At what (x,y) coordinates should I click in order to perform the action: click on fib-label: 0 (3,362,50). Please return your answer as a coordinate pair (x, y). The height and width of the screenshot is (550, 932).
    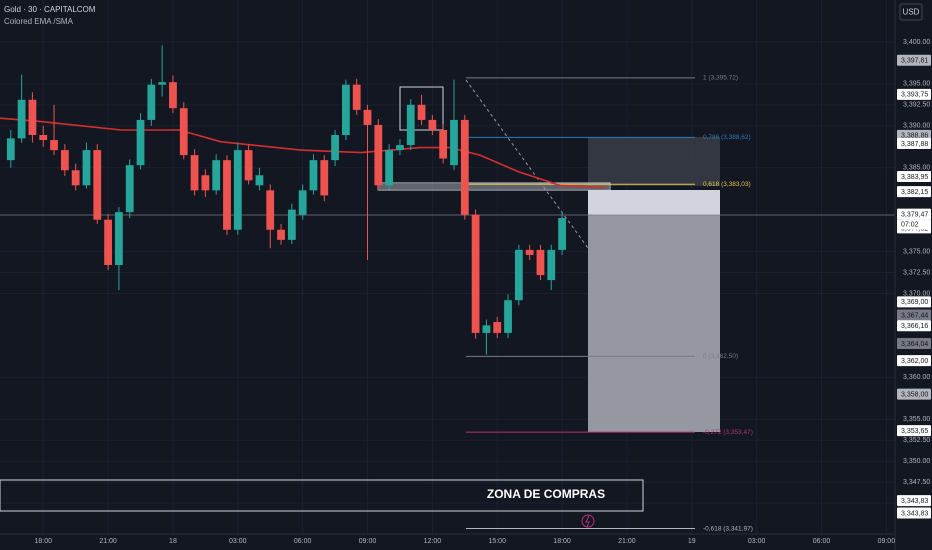
    Looking at the image, I should click on (720, 356).